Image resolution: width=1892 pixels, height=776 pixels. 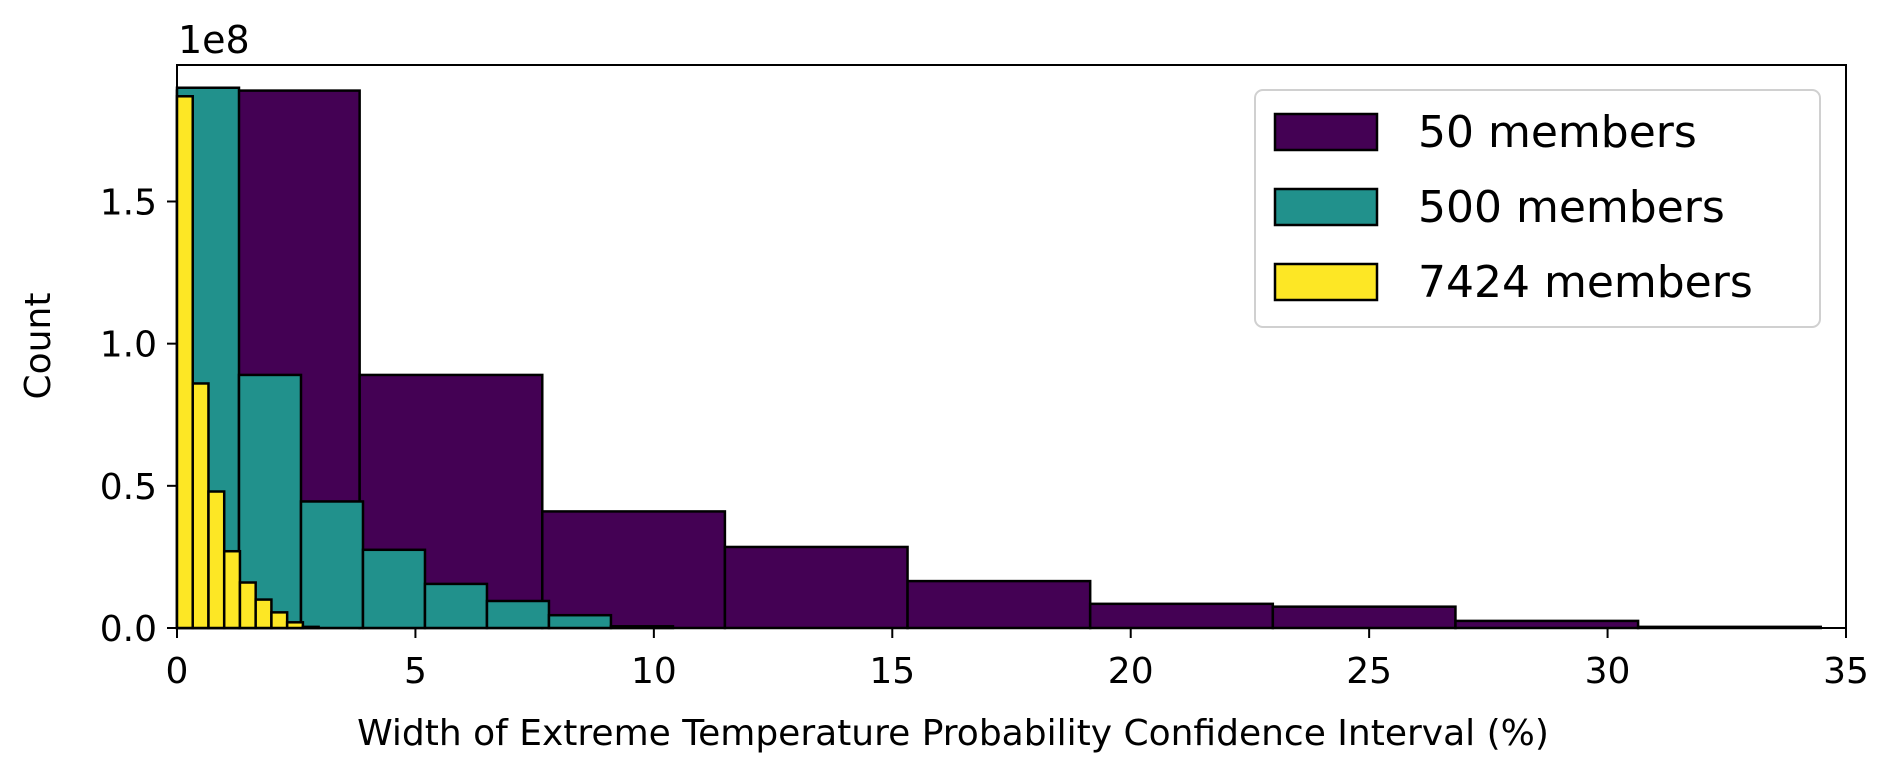 What do you see at coordinates (128, 487) in the screenshot?
I see `y-tick-label: 0.5` at bounding box center [128, 487].